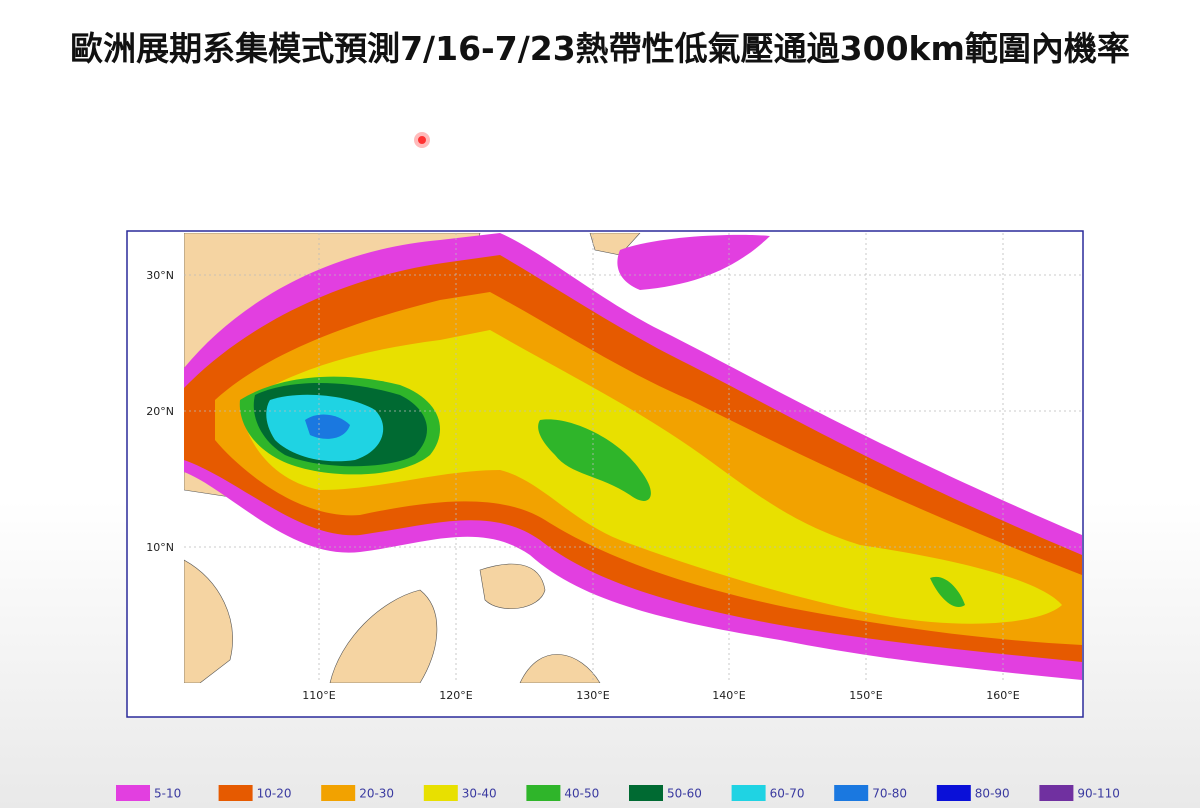 Image resolution: width=1200 pixels, height=808 pixels. I want to click on lon-label: 110°E, so click(318, 695).